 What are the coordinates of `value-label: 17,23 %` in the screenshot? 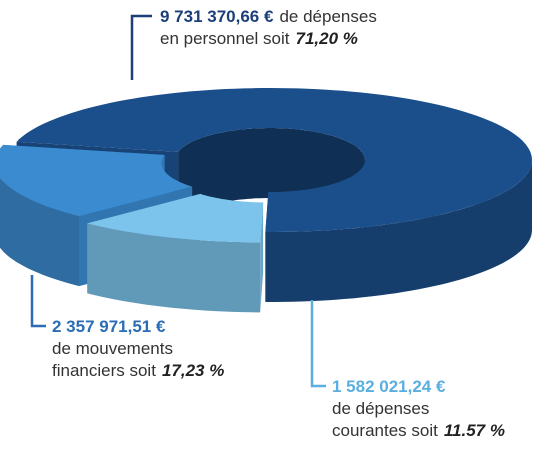 It's located at (193, 370).